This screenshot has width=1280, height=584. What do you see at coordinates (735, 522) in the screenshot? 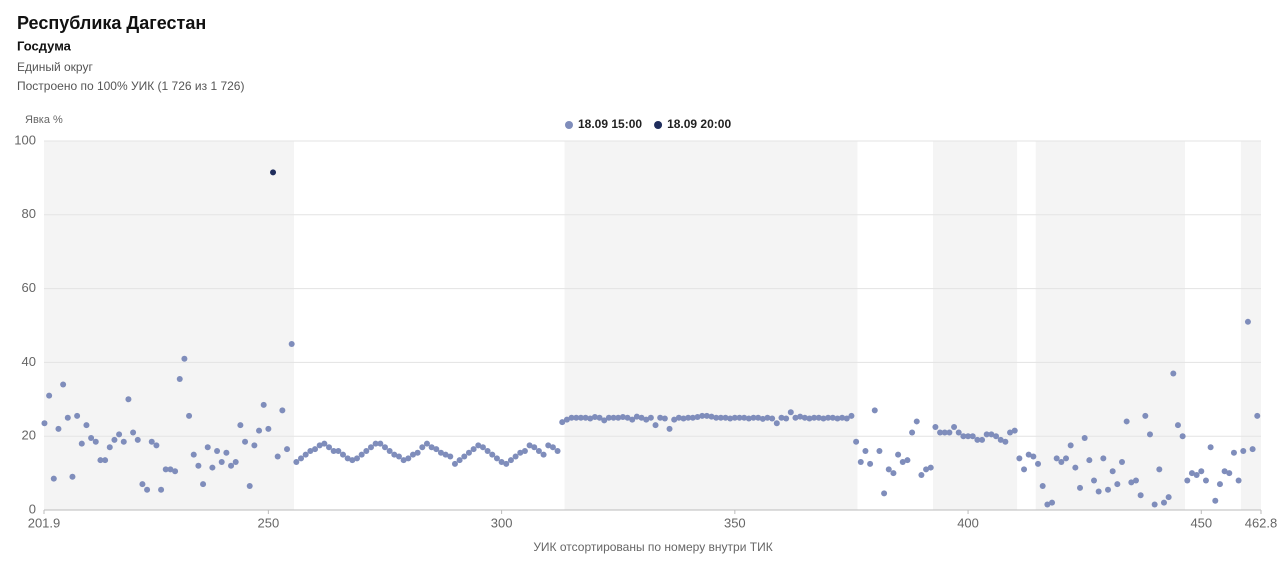
I see `x-tick-label: 350` at bounding box center [735, 522].